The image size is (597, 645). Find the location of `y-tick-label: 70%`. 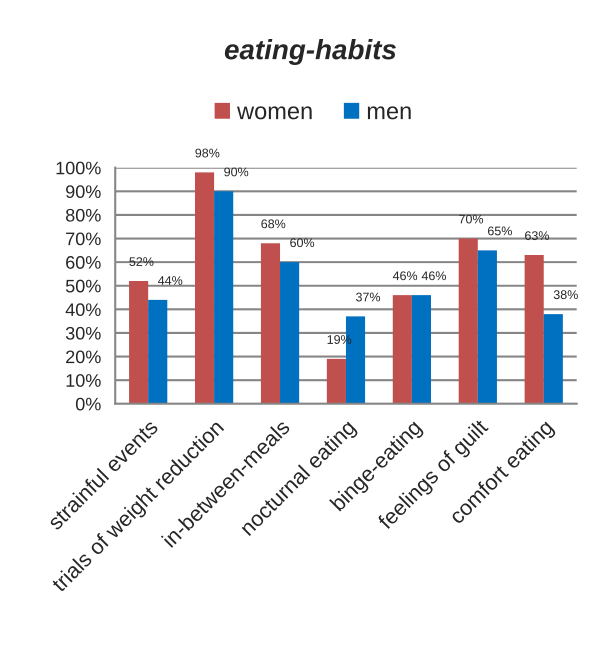

y-tick-label: 70% is located at coordinates (83, 239).